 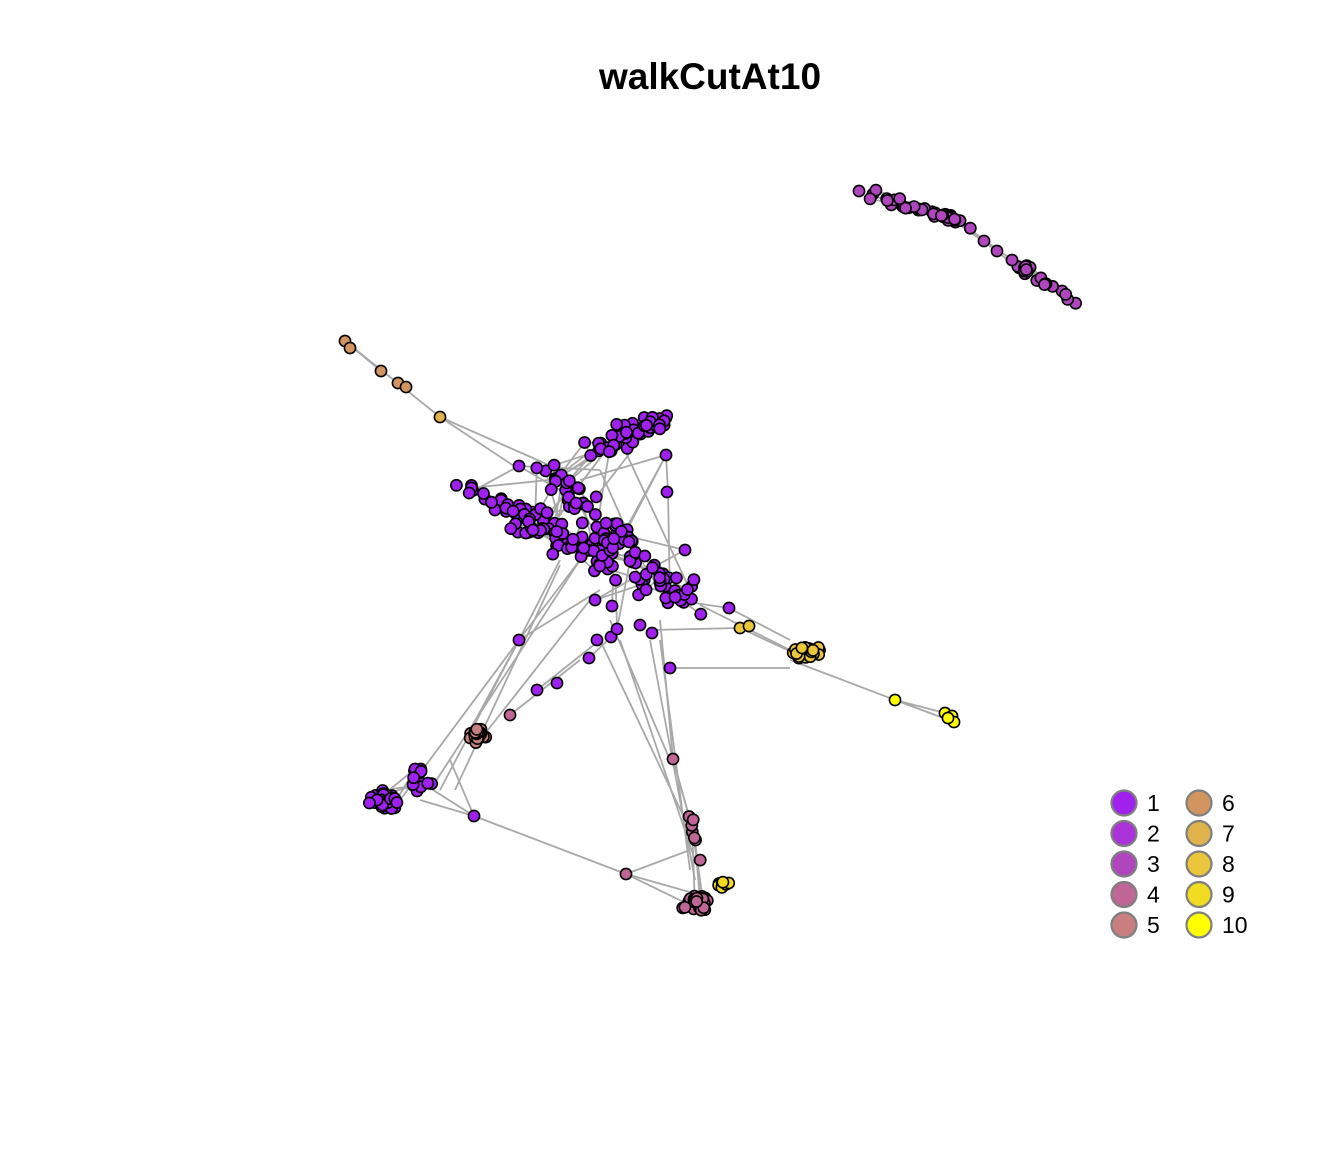 What do you see at coordinates (1228, 803) in the screenshot?
I see `legend-label-6: 6` at bounding box center [1228, 803].